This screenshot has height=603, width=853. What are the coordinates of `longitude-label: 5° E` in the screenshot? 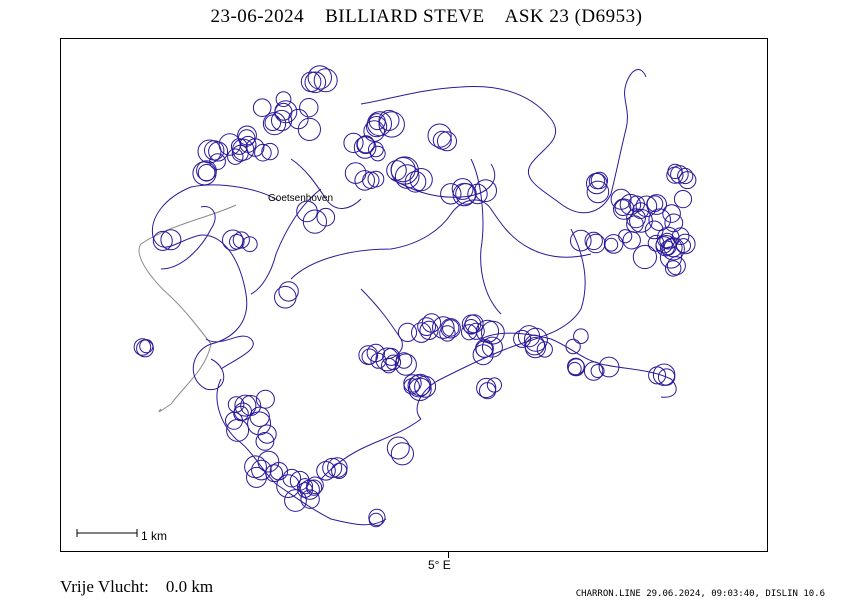 It's located at (439, 565).